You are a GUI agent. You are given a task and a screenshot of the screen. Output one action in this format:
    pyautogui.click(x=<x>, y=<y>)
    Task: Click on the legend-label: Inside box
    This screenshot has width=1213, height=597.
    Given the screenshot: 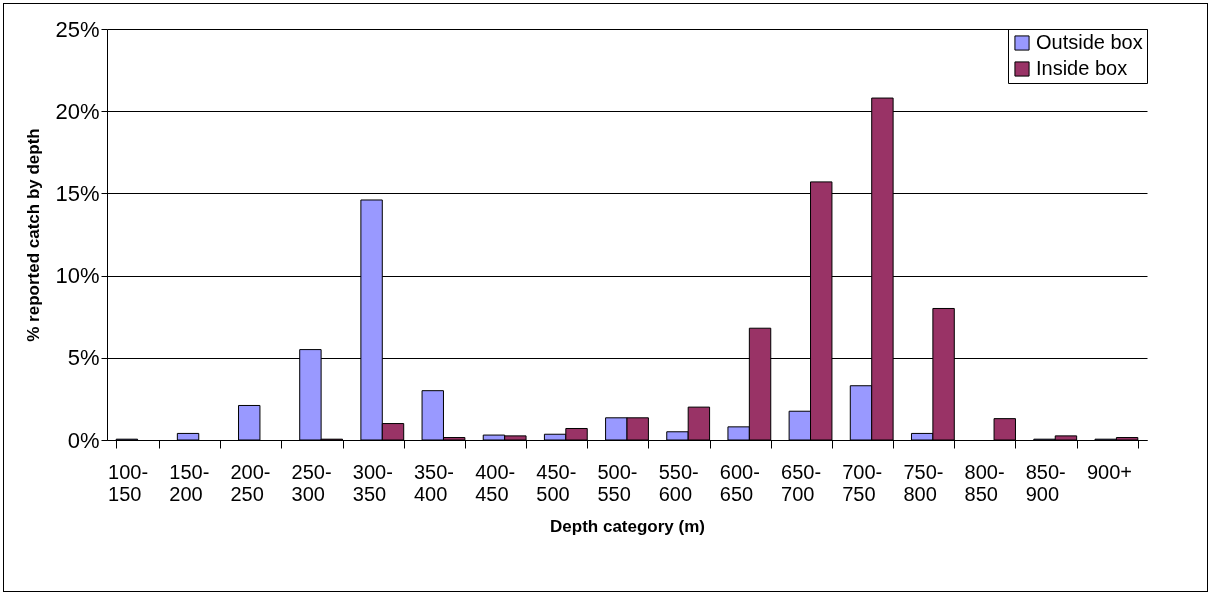 What is the action you would take?
    pyautogui.click(x=1082, y=68)
    